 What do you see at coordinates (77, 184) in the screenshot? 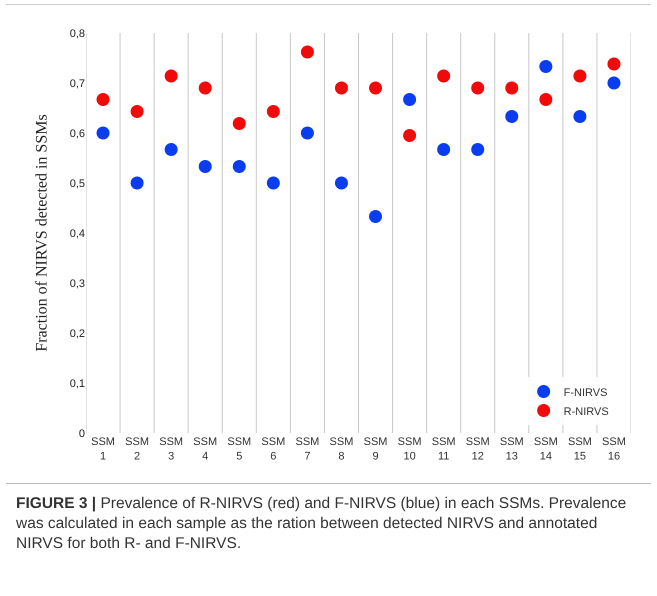
I see `y-tick-label: 0,5` at bounding box center [77, 184].